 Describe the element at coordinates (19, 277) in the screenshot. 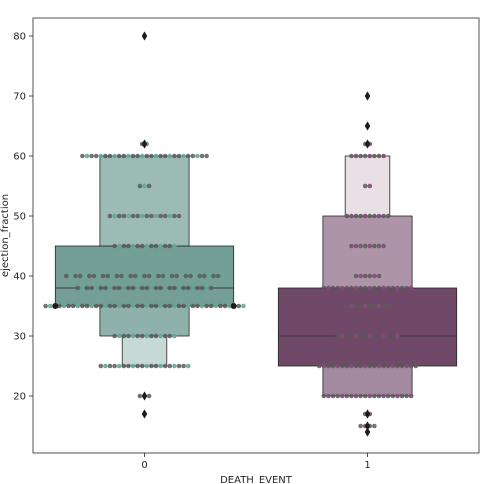

I see `y-tick-label-40: 40` at that location.